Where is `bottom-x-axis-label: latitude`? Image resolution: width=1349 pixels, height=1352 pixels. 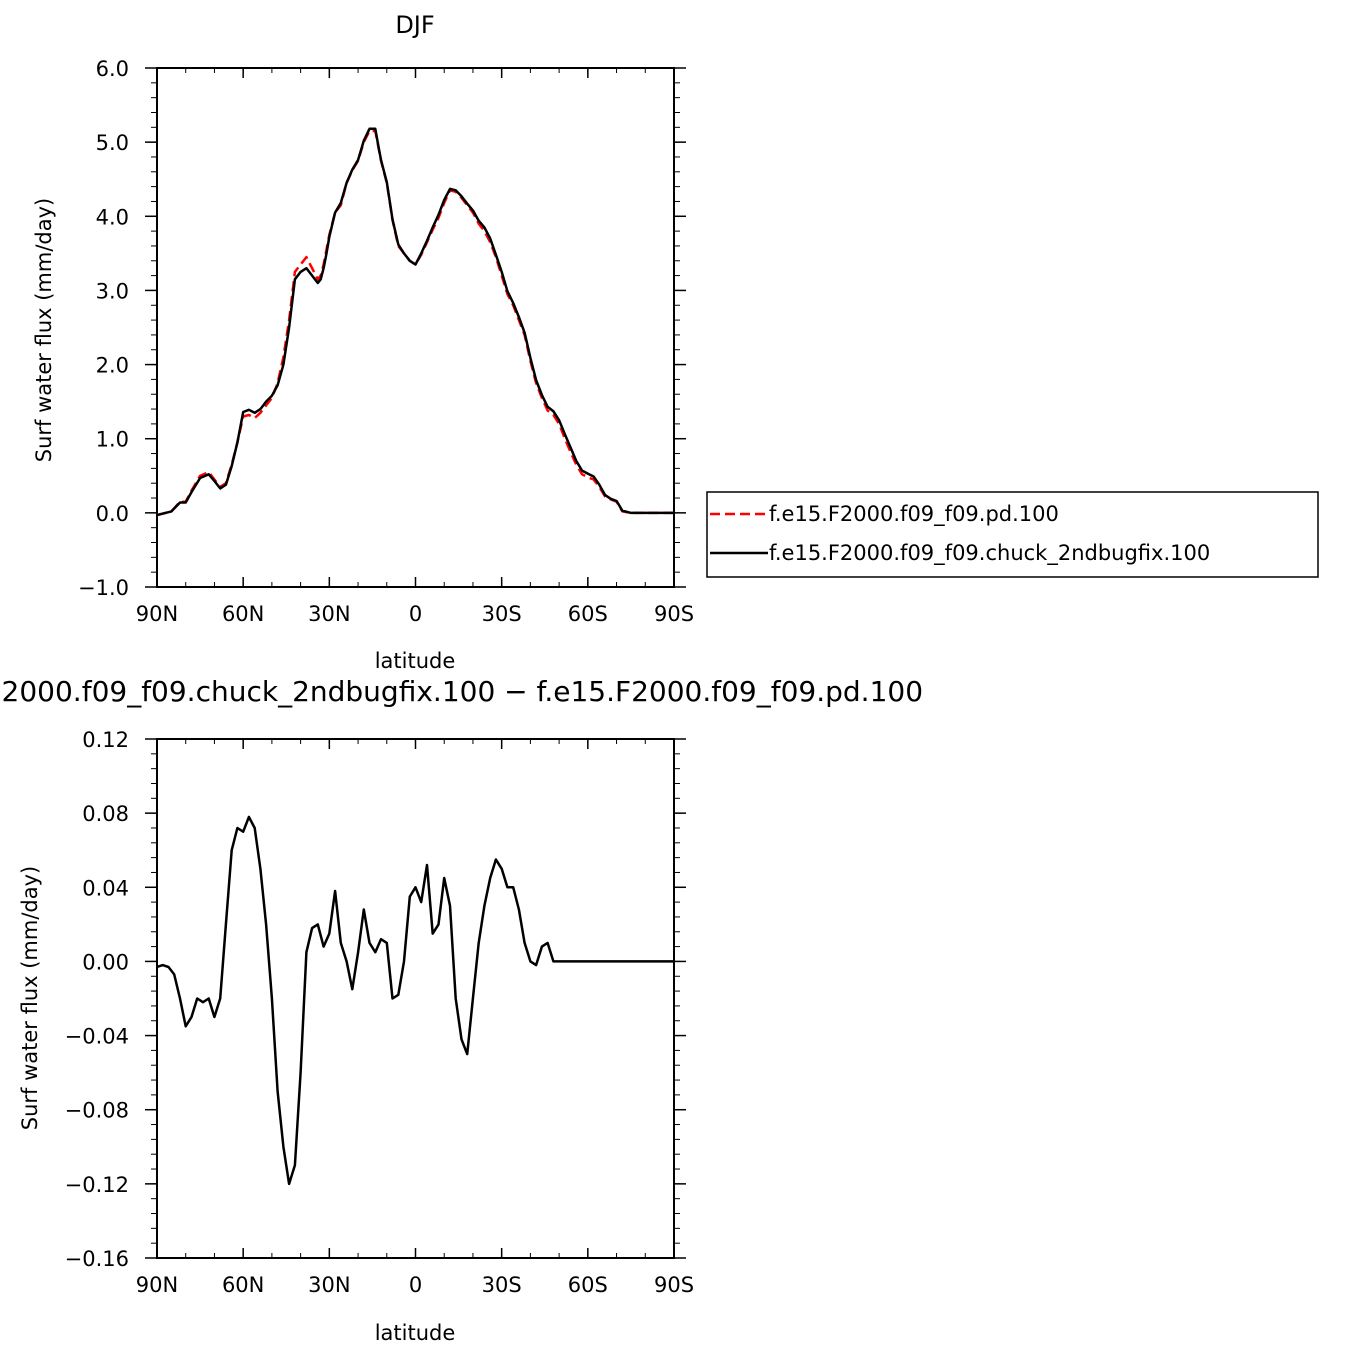
bottom-x-axis-label: latitude is located at coordinates (415, 1333).